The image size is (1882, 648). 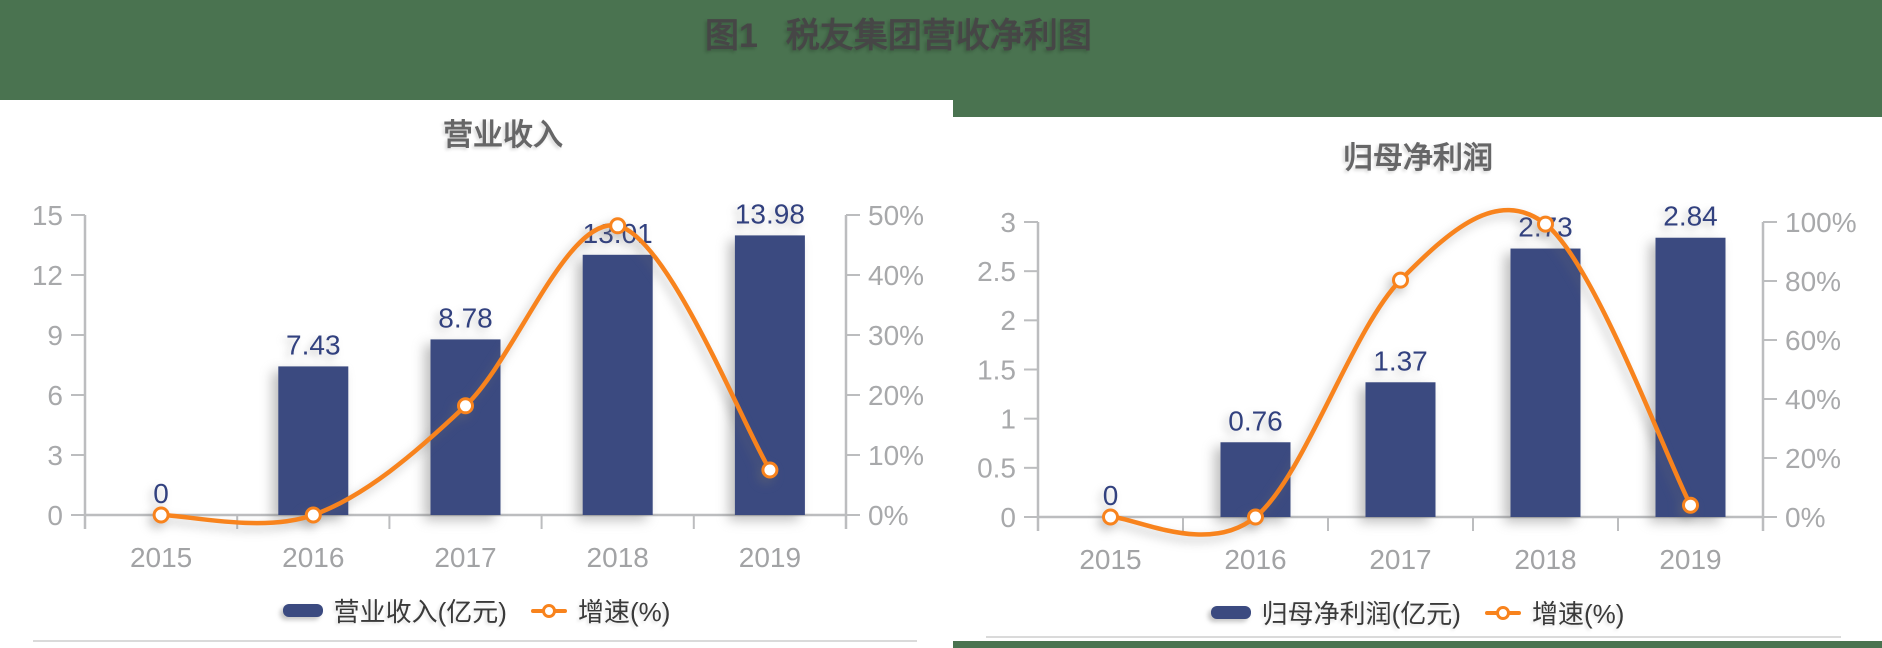 What do you see at coordinates (1821, 222) in the screenshot?
I see `right-axis-tick-label: 100%` at bounding box center [1821, 222].